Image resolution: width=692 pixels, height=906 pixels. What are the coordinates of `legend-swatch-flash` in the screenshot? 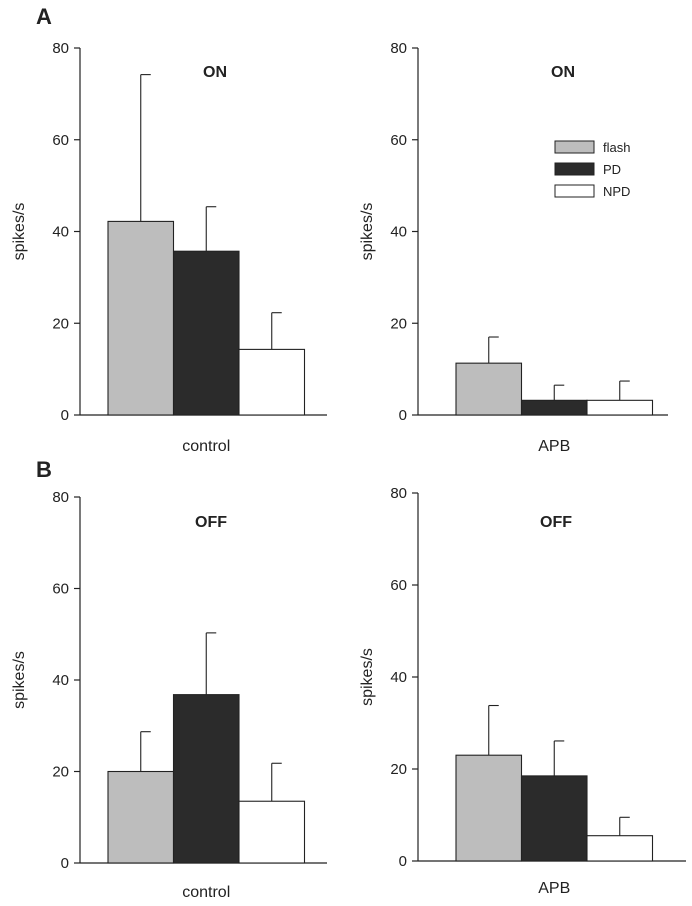 It's located at (574, 147).